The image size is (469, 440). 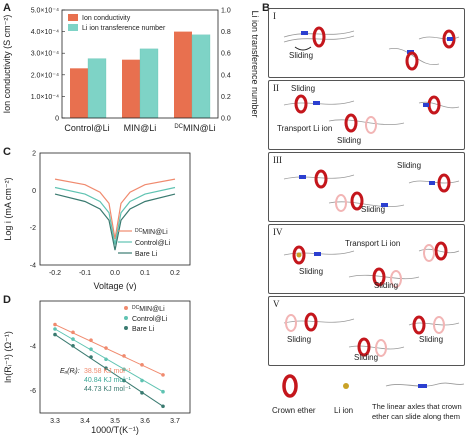 I want to click on y-tick-label: 3.0×10⁻⁴, so click(x=45, y=54).